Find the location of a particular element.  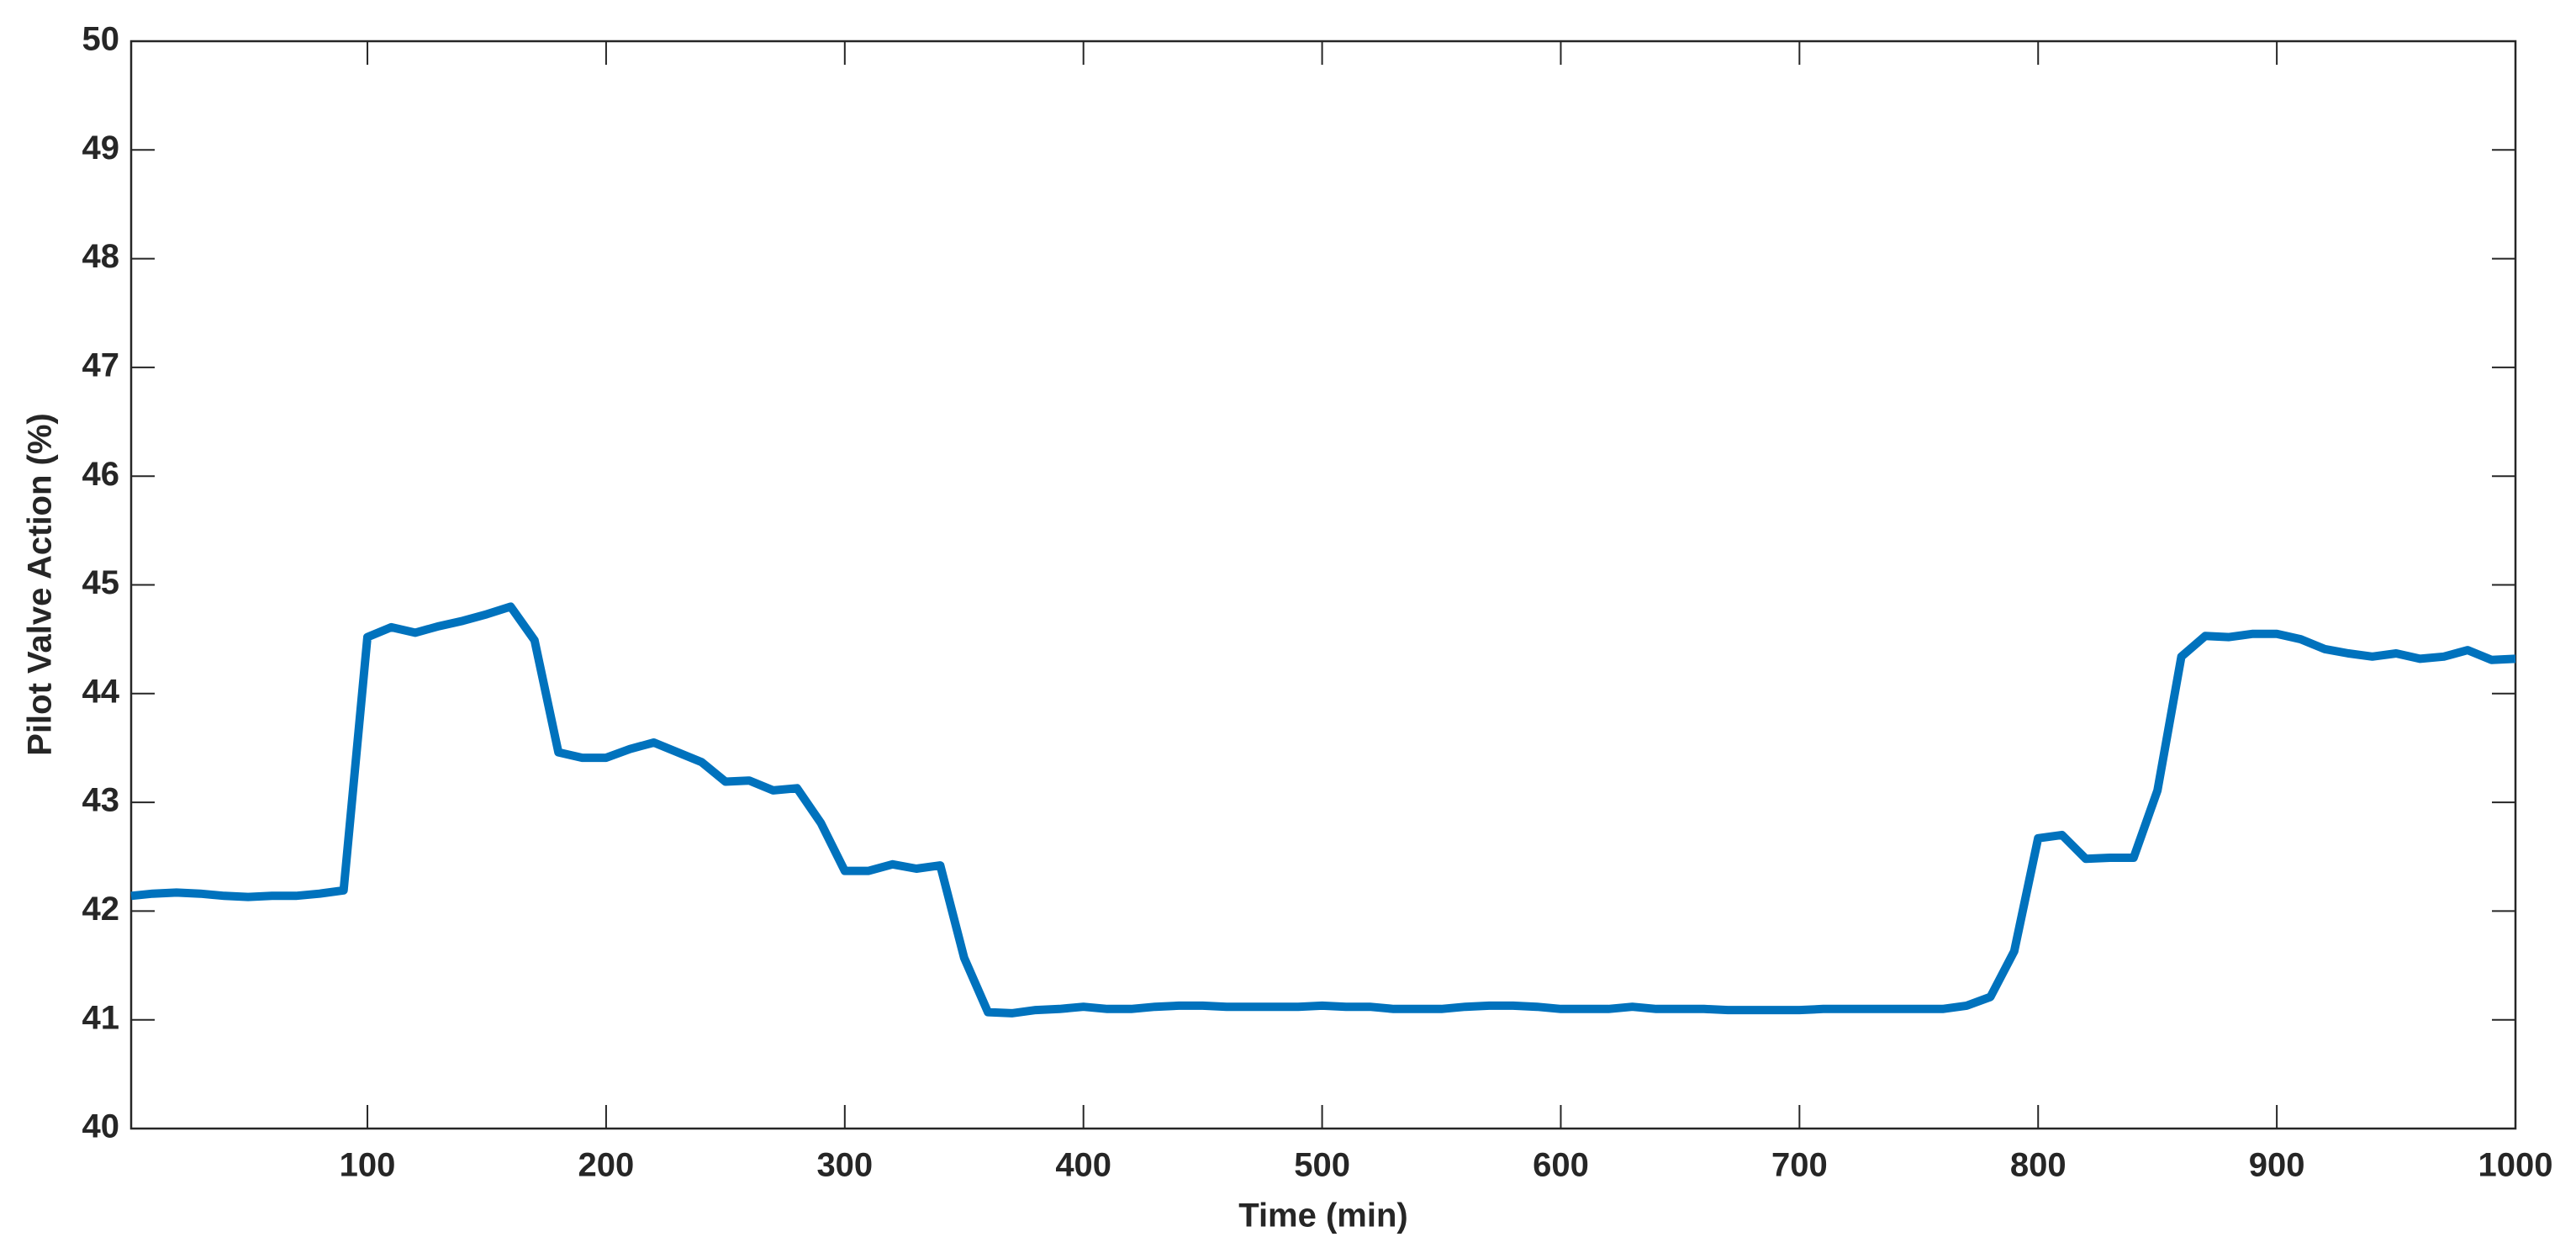

y-tick-label: 46 is located at coordinates (101, 474).